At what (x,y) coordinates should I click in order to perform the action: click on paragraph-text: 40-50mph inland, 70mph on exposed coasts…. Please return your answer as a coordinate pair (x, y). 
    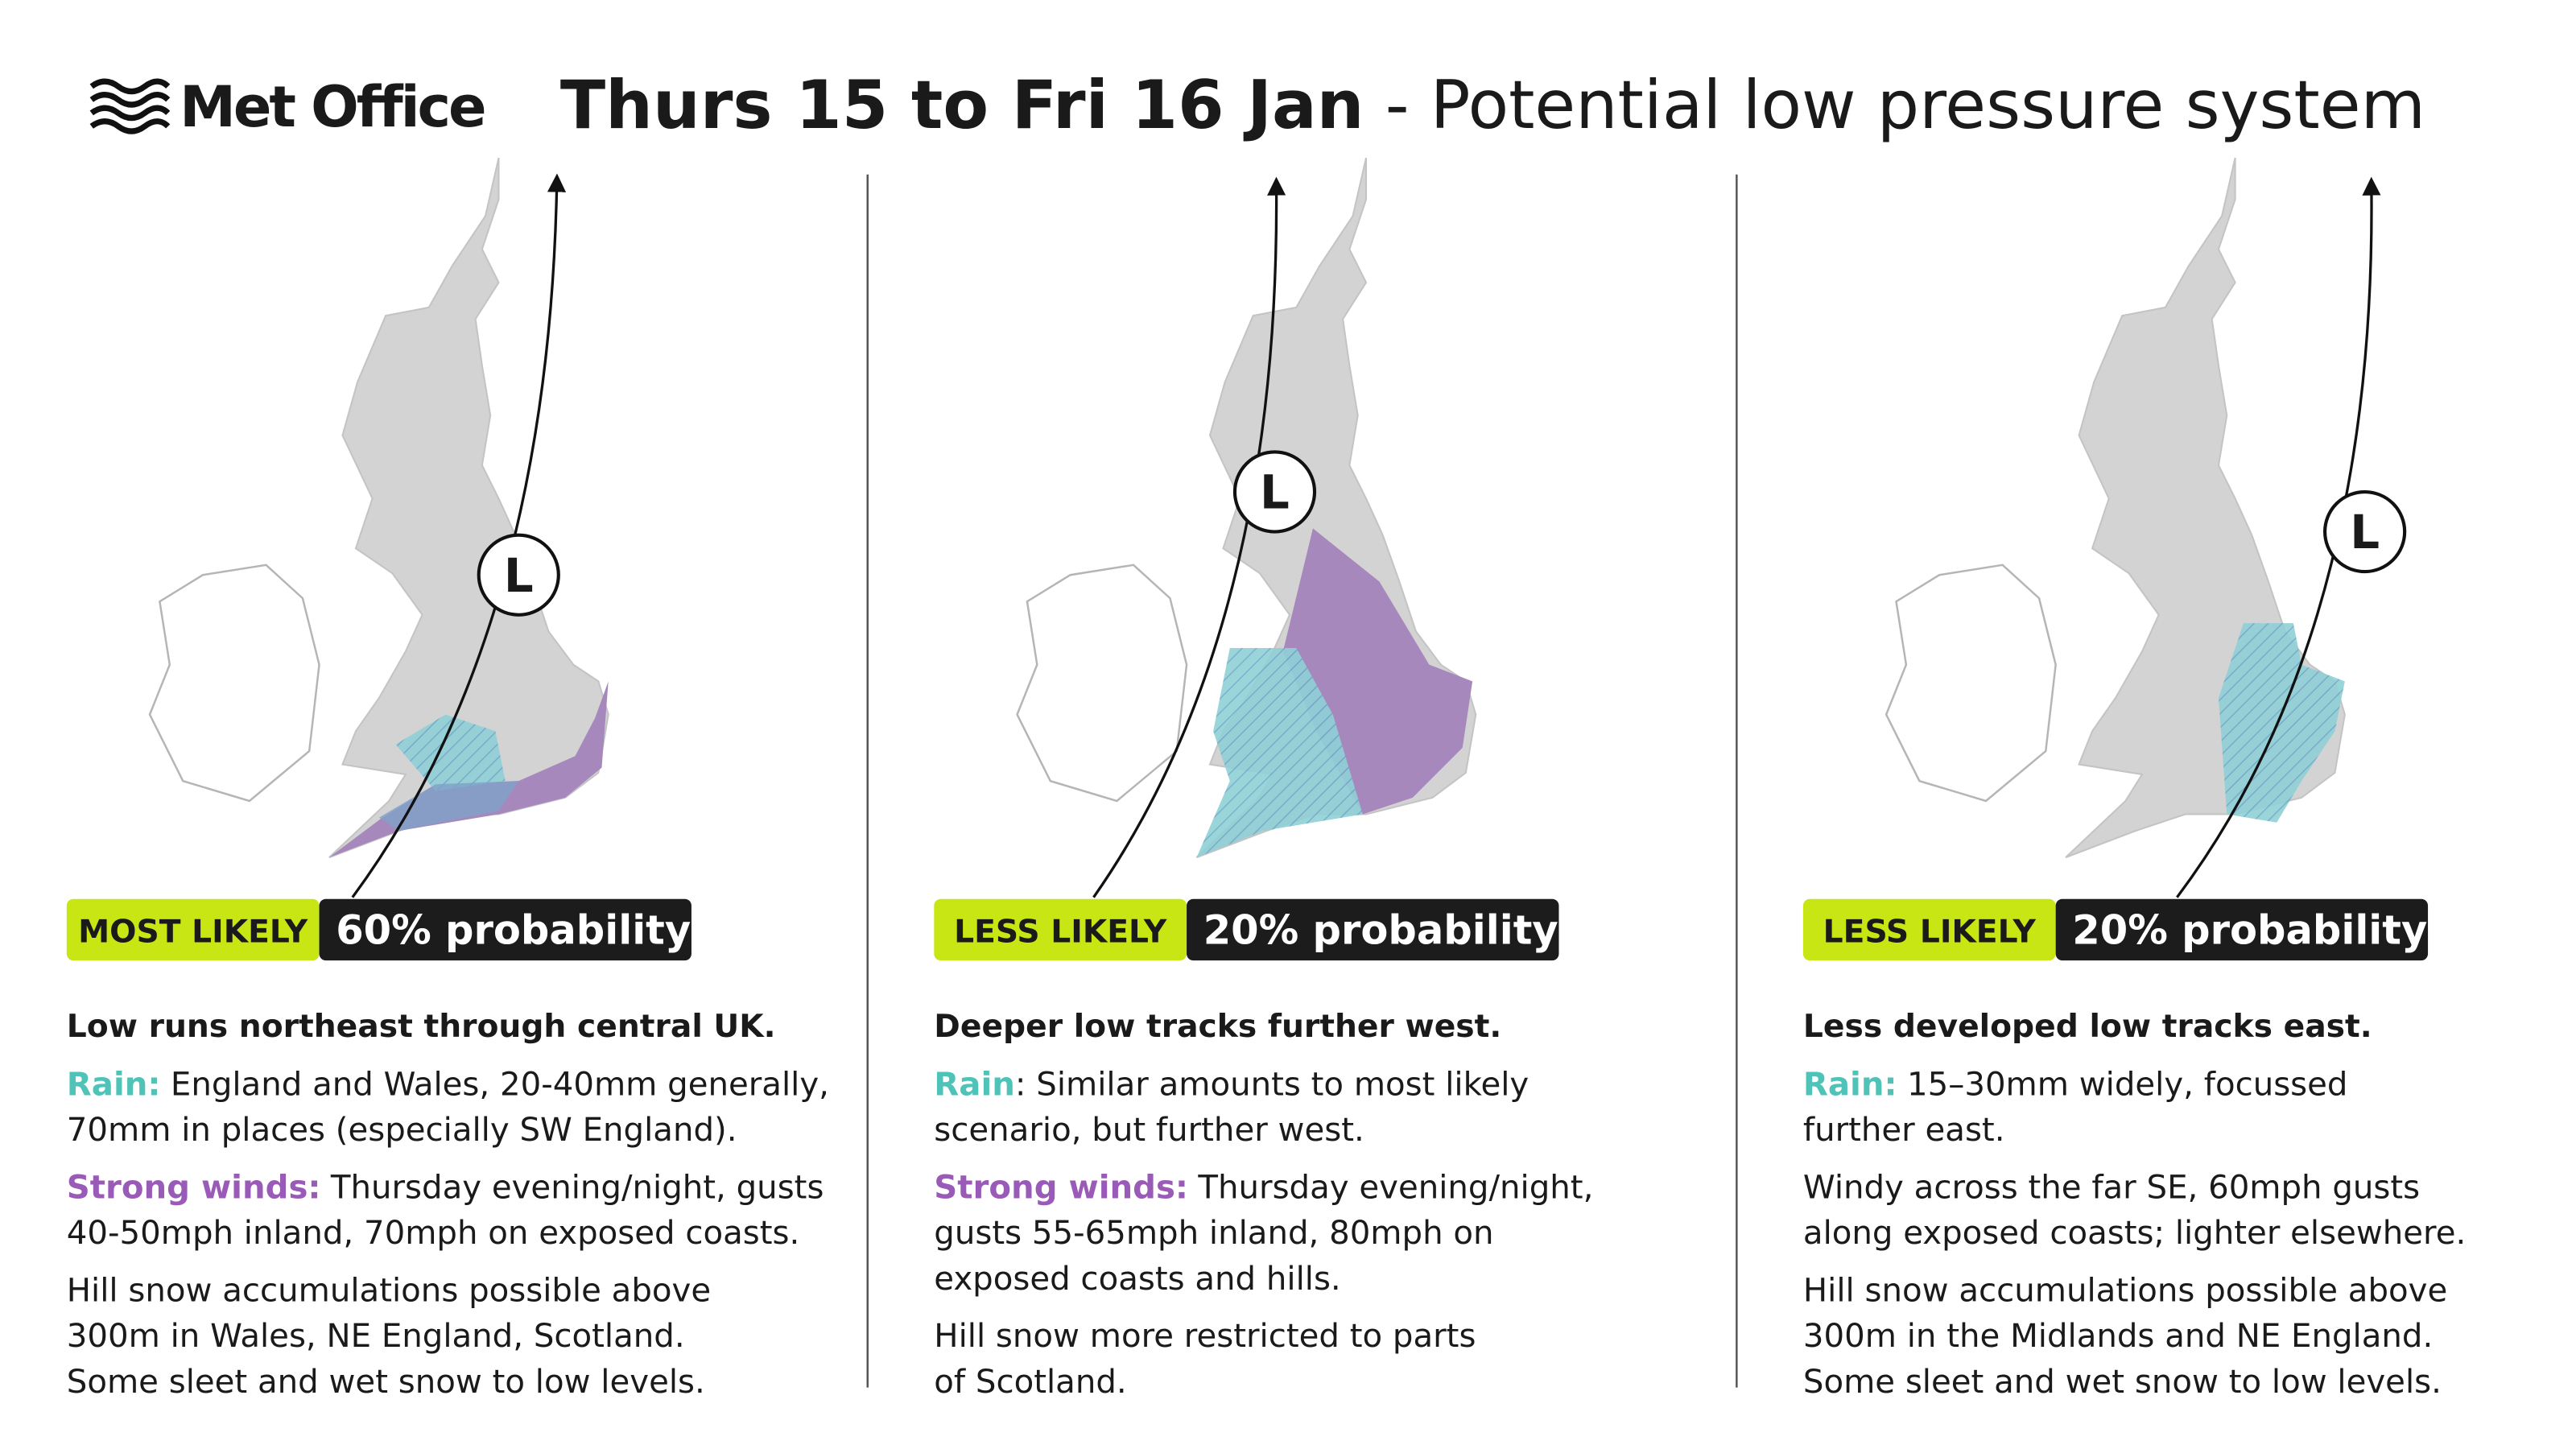
    Looking at the image, I should click on (433, 1233).